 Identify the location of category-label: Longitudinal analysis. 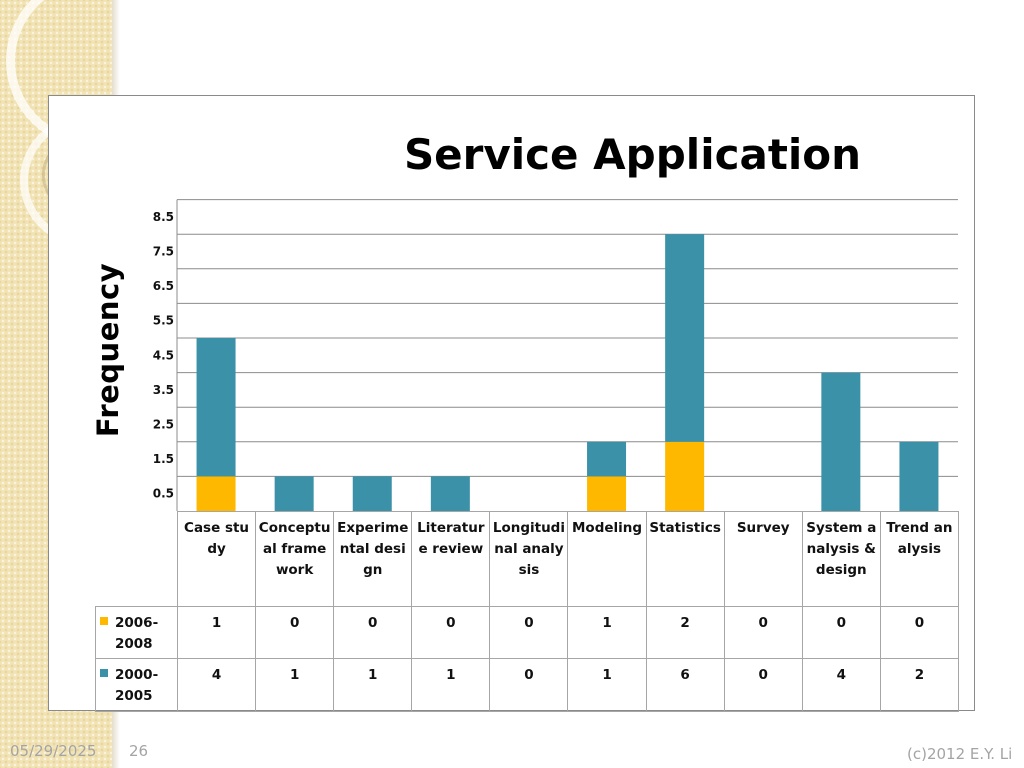
(529, 559).